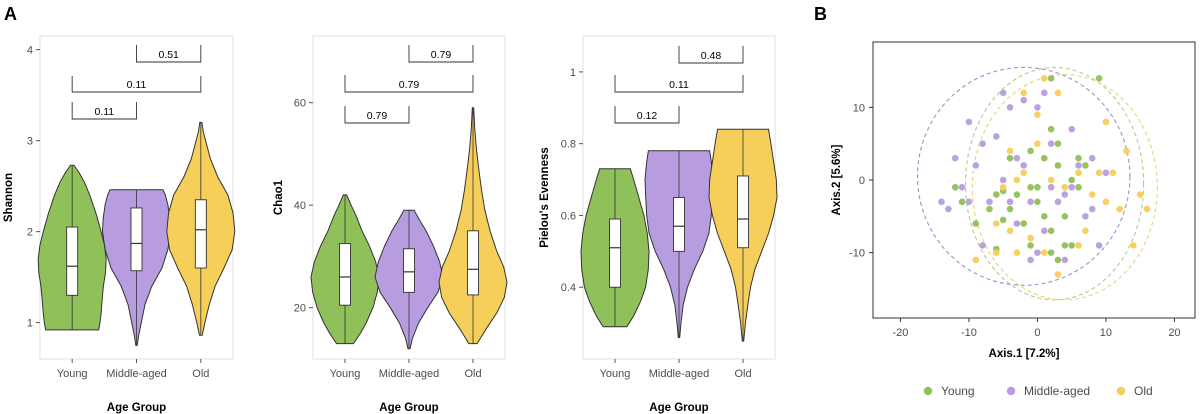 This screenshot has width=1200, height=414. Describe the element at coordinates (1174, 333) in the screenshot. I see `x-tick-label: 20` at that location.